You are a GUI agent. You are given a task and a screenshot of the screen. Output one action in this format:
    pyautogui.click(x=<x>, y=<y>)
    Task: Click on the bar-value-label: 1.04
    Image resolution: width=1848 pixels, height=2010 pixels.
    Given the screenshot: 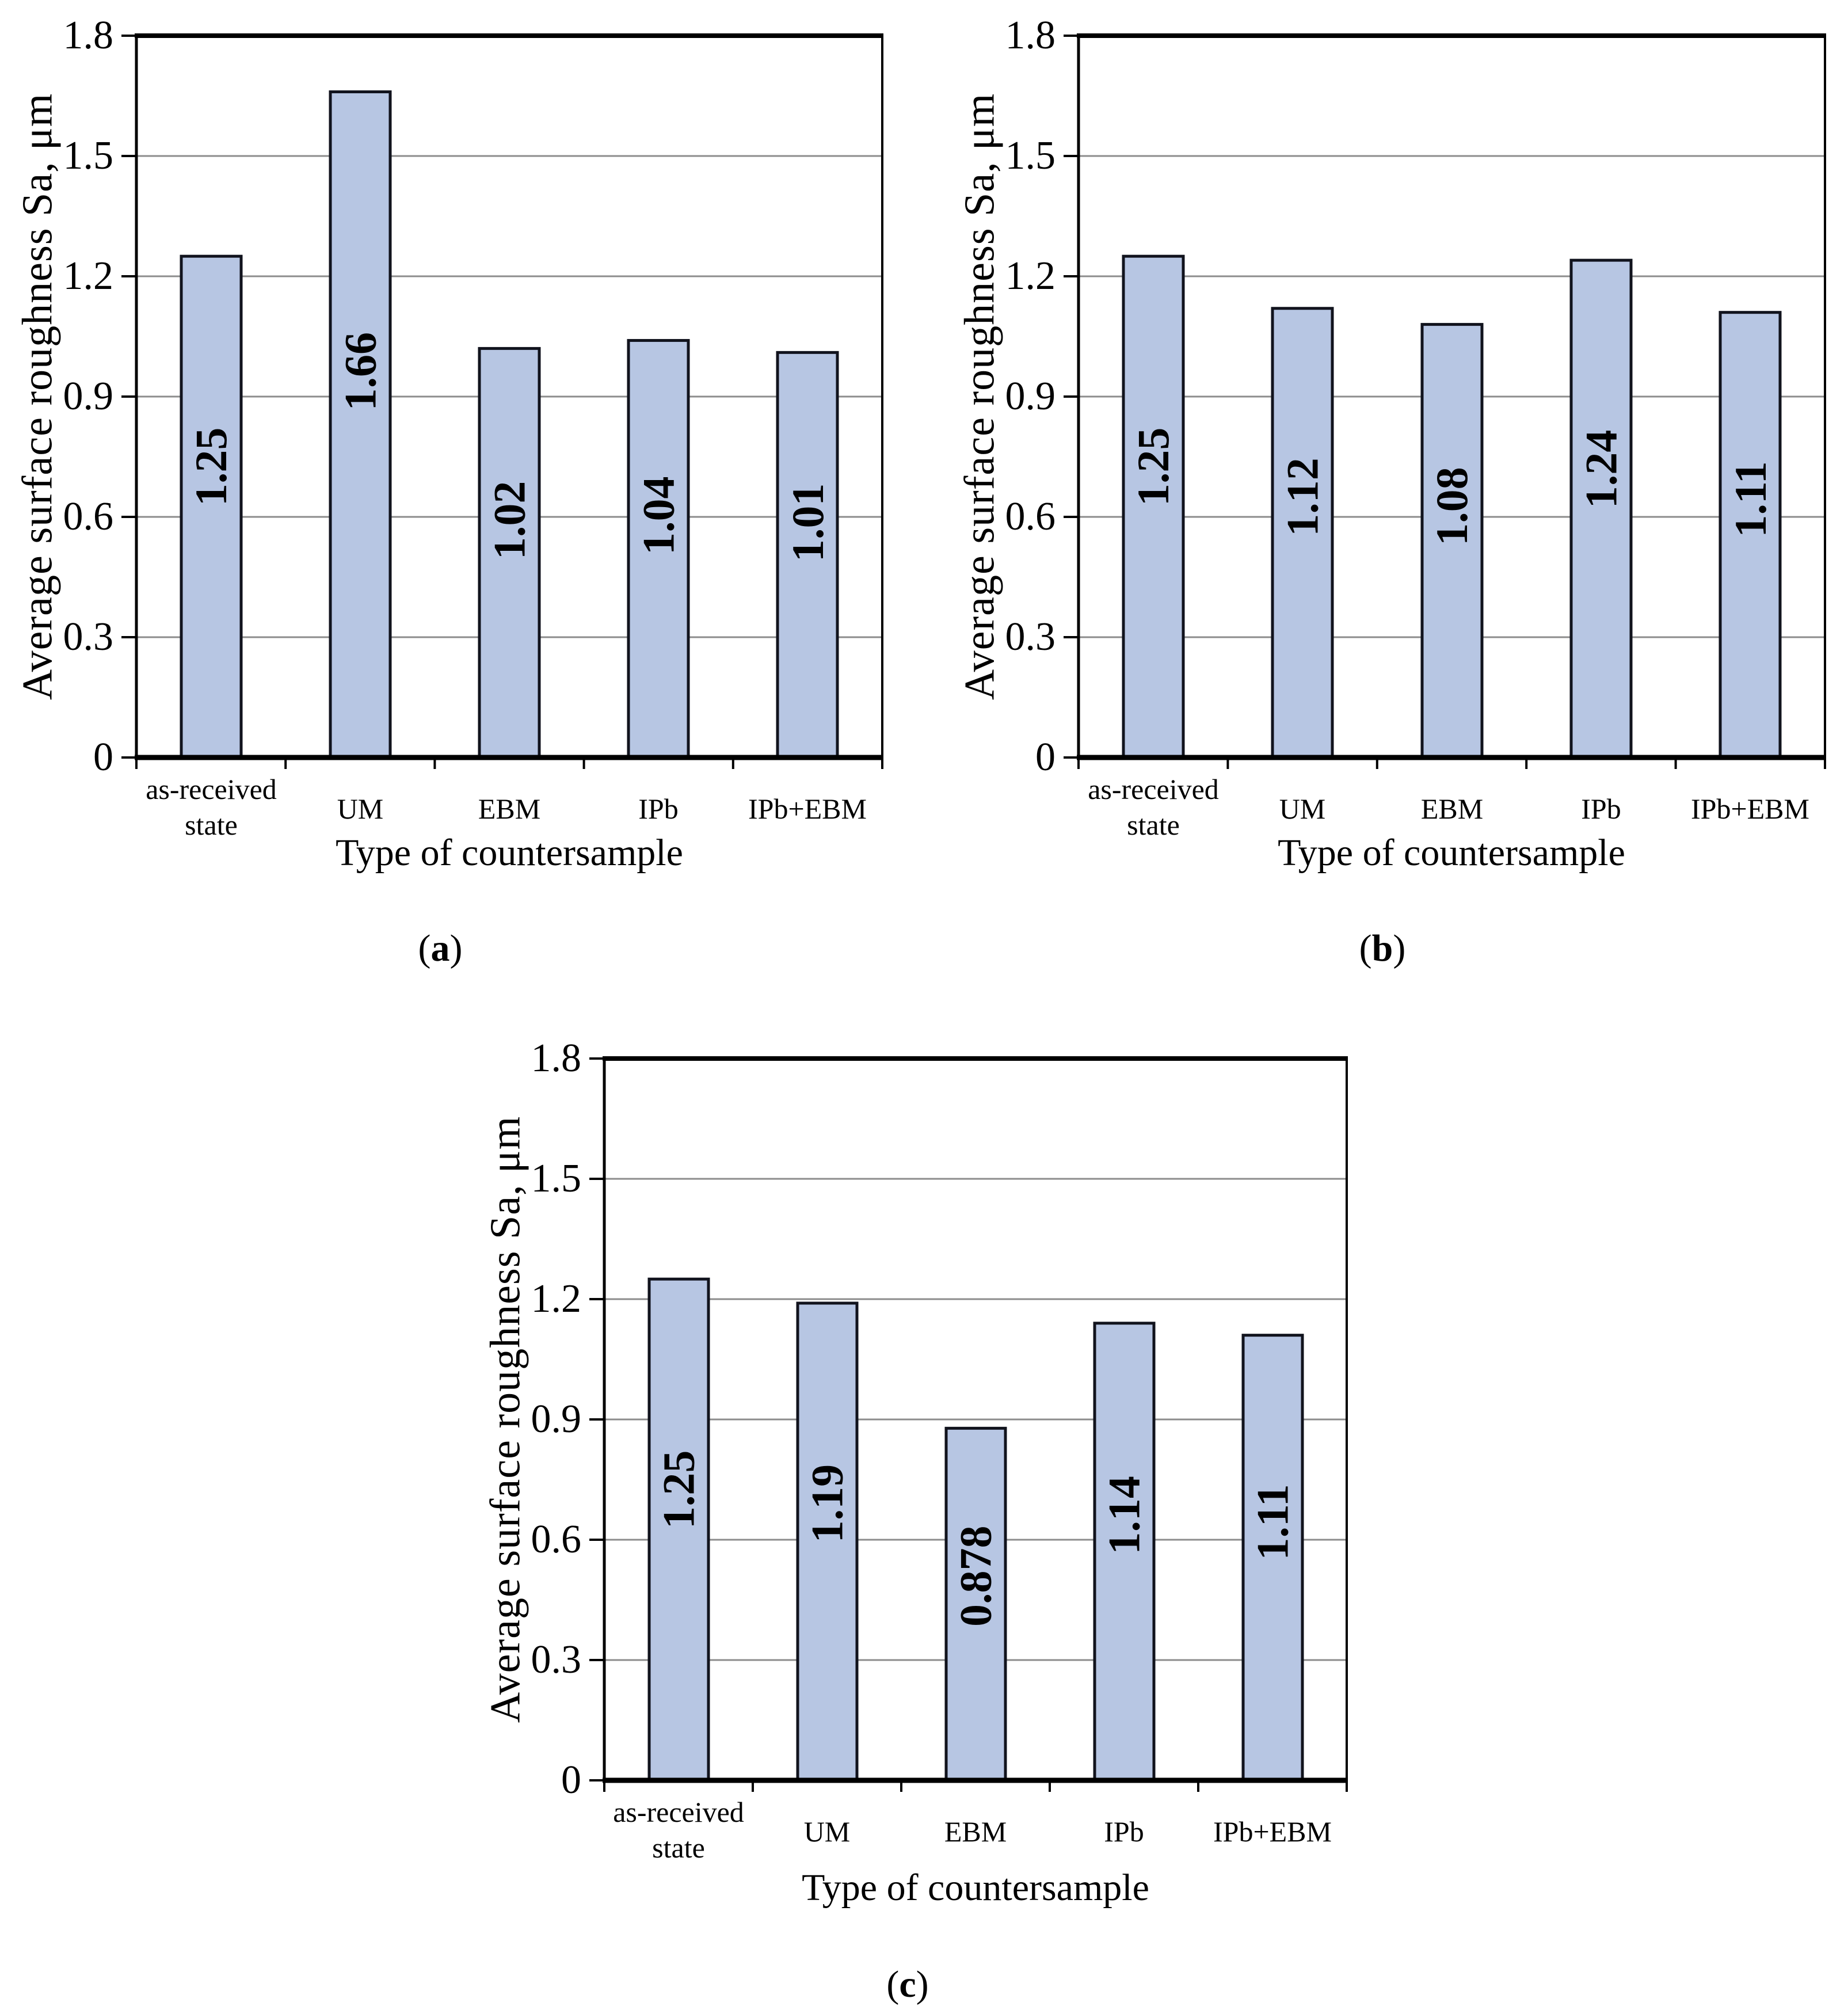 What is the action you would take?
    pyautogui.click(x=659, y=516)
    